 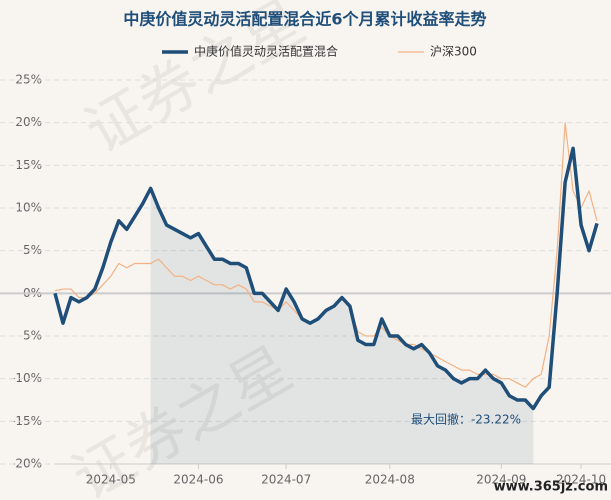 I want to click on legend-label: 沪深300, so click(x=453, y=52).